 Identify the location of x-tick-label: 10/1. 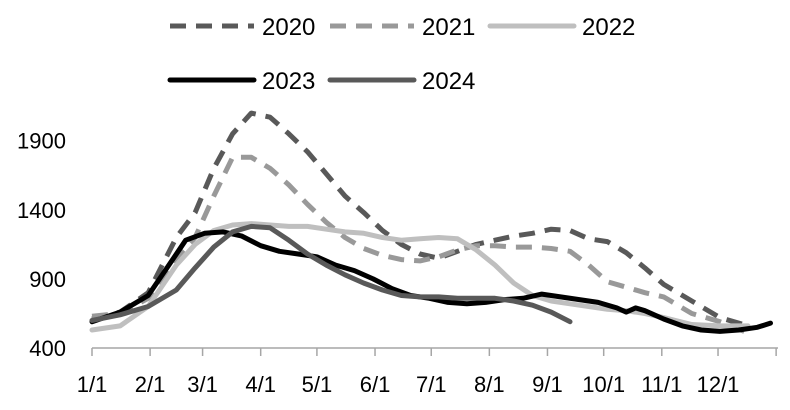
(603, 384).